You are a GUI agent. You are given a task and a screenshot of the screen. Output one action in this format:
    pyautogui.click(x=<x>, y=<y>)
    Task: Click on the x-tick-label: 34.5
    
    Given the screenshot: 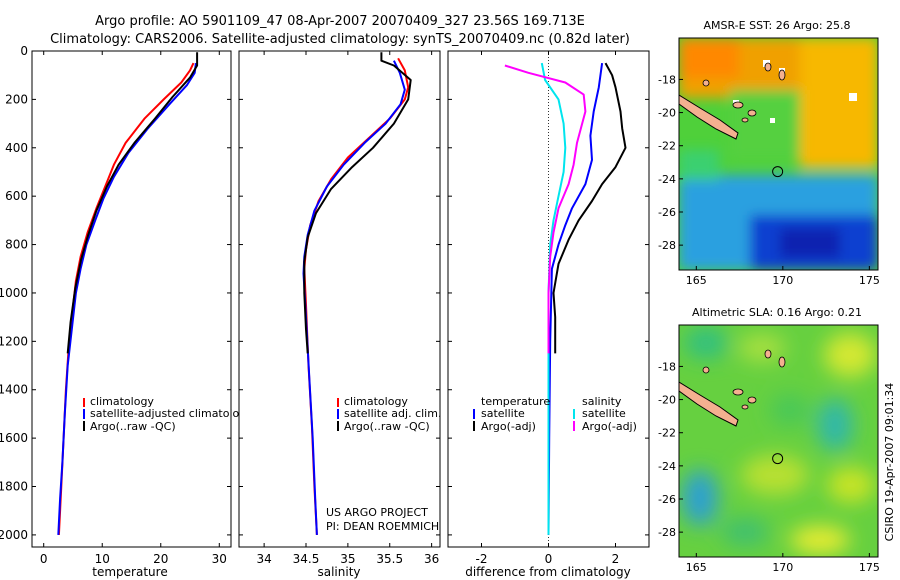 What is the action you would take?
    pyautogui.click(x=306, y=559)
    